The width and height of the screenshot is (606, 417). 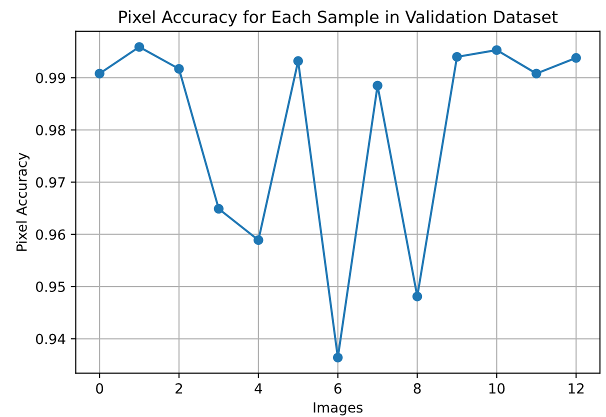 What do you see at coordinates (338, 388) in the screenshot?
I see `x-tick-label: 6` at bounding box center [338, 388].